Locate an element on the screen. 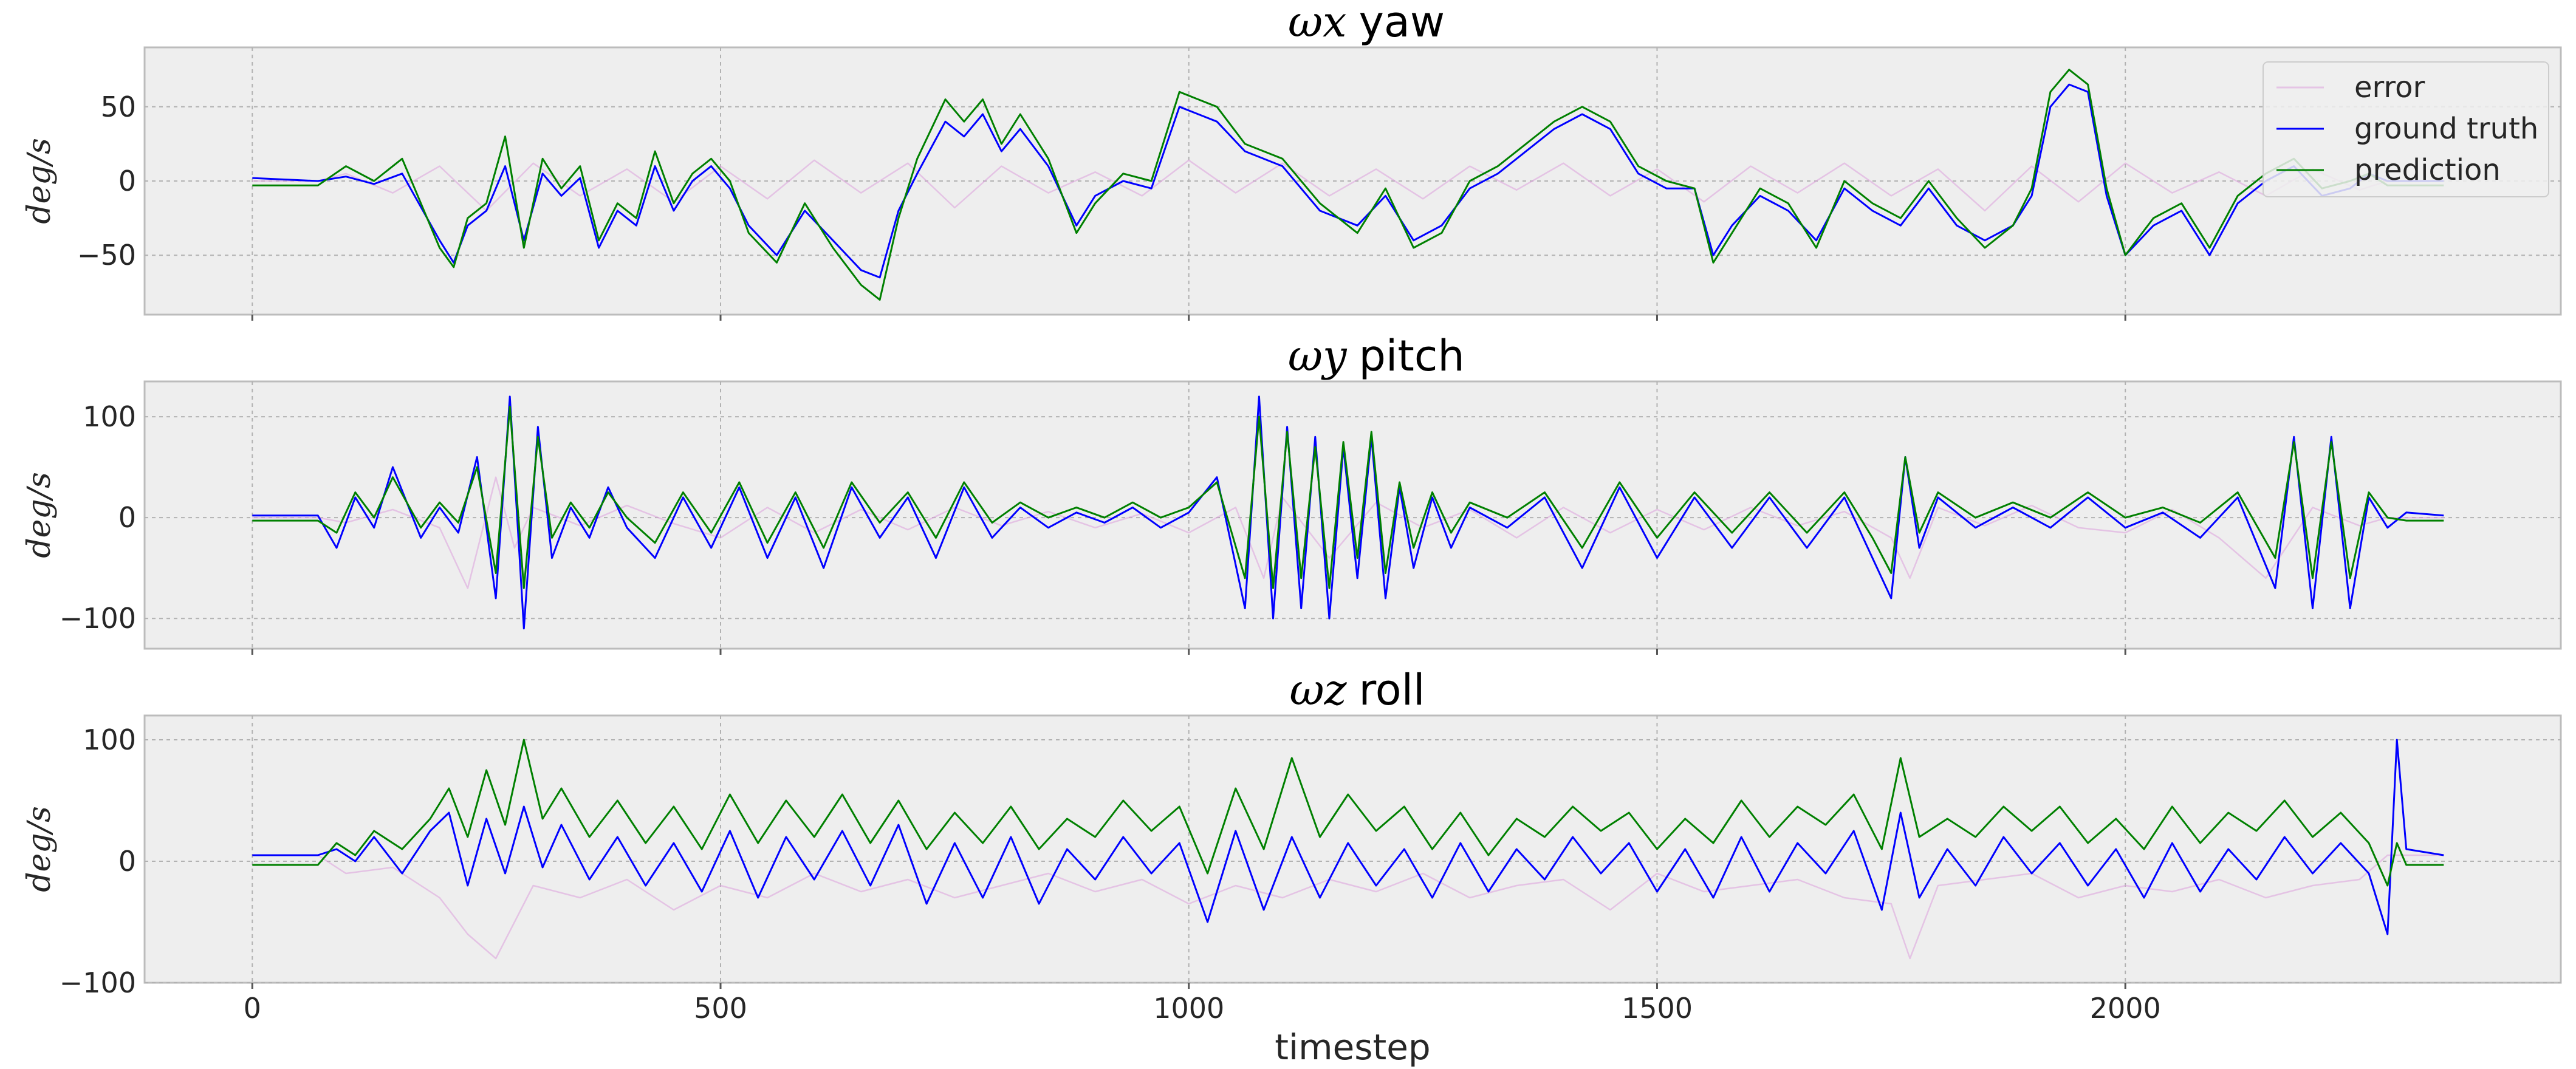  chart-title: yaw is located at coordinates (1402, 24).